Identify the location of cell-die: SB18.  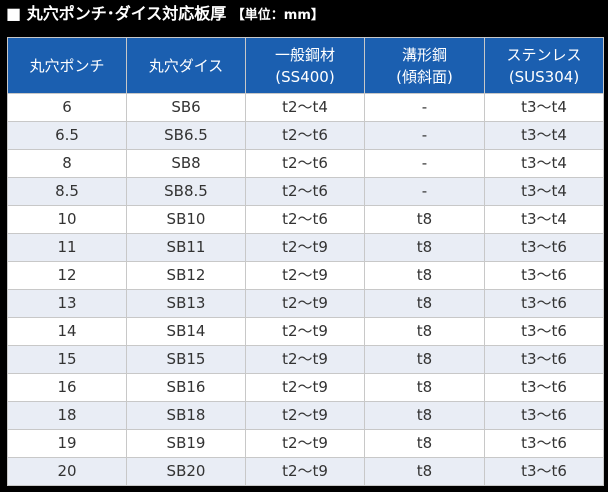
(186, 415).